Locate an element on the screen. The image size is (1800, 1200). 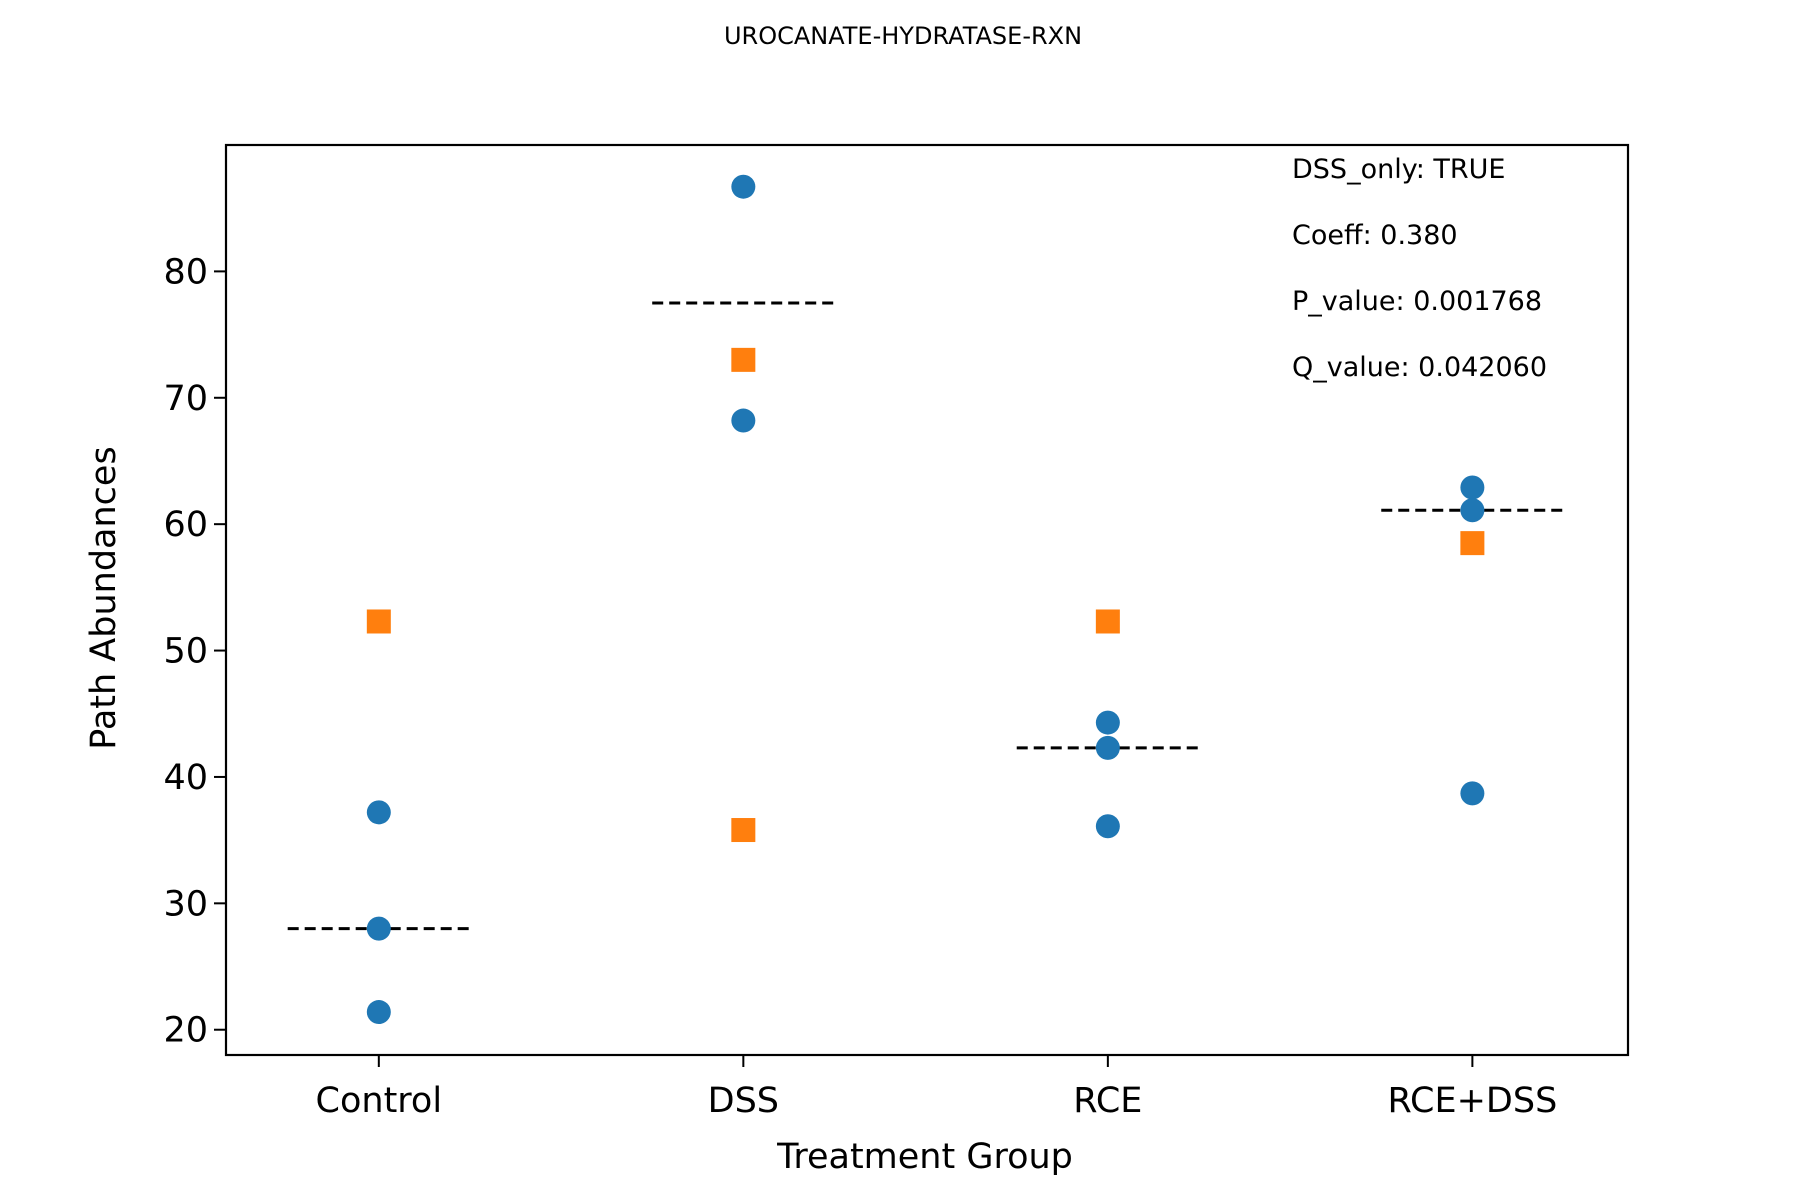
y-tick-label: 80 is located at coordinates (185, 272).